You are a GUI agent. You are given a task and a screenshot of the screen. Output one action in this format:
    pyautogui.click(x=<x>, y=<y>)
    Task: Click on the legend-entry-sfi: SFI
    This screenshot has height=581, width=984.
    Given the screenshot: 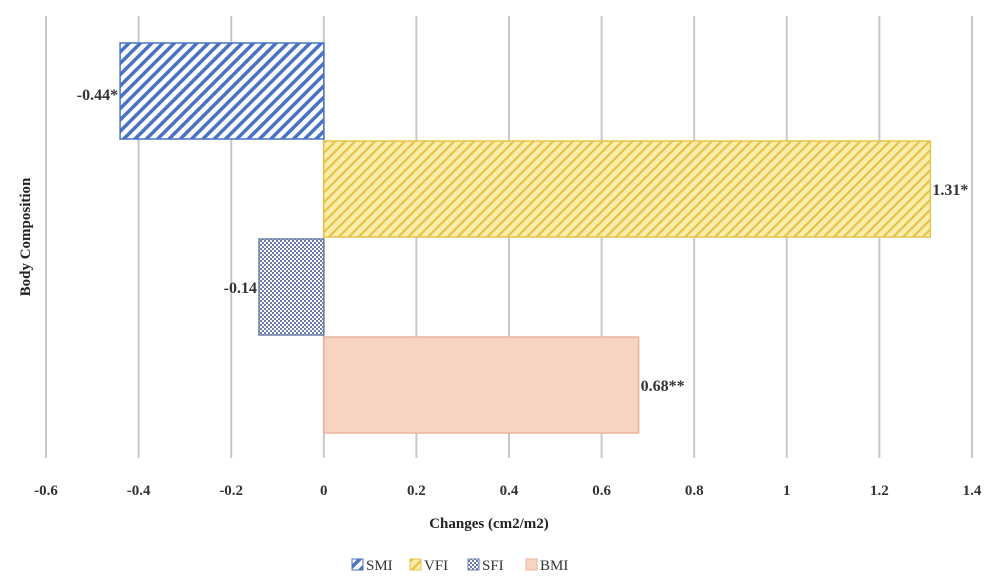 What is the action you would take?
    pyautogui.click(x=493, y=566)
    